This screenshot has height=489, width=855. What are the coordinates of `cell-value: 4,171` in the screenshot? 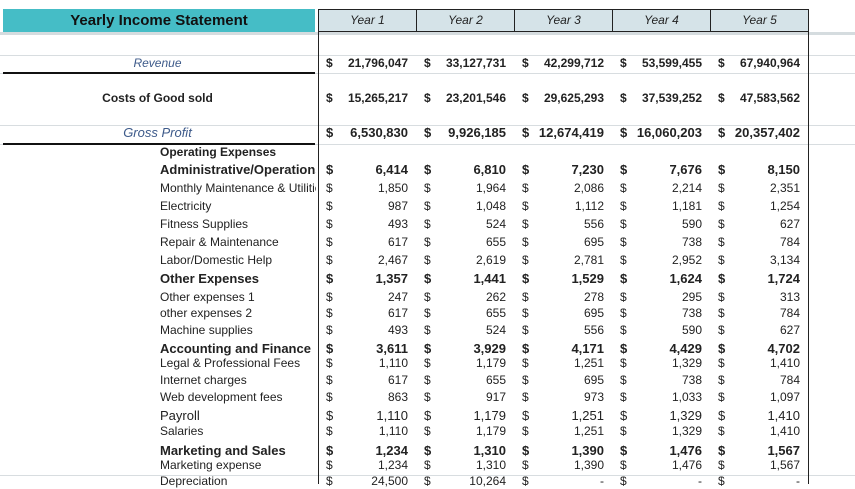 It's located at (587, 348).